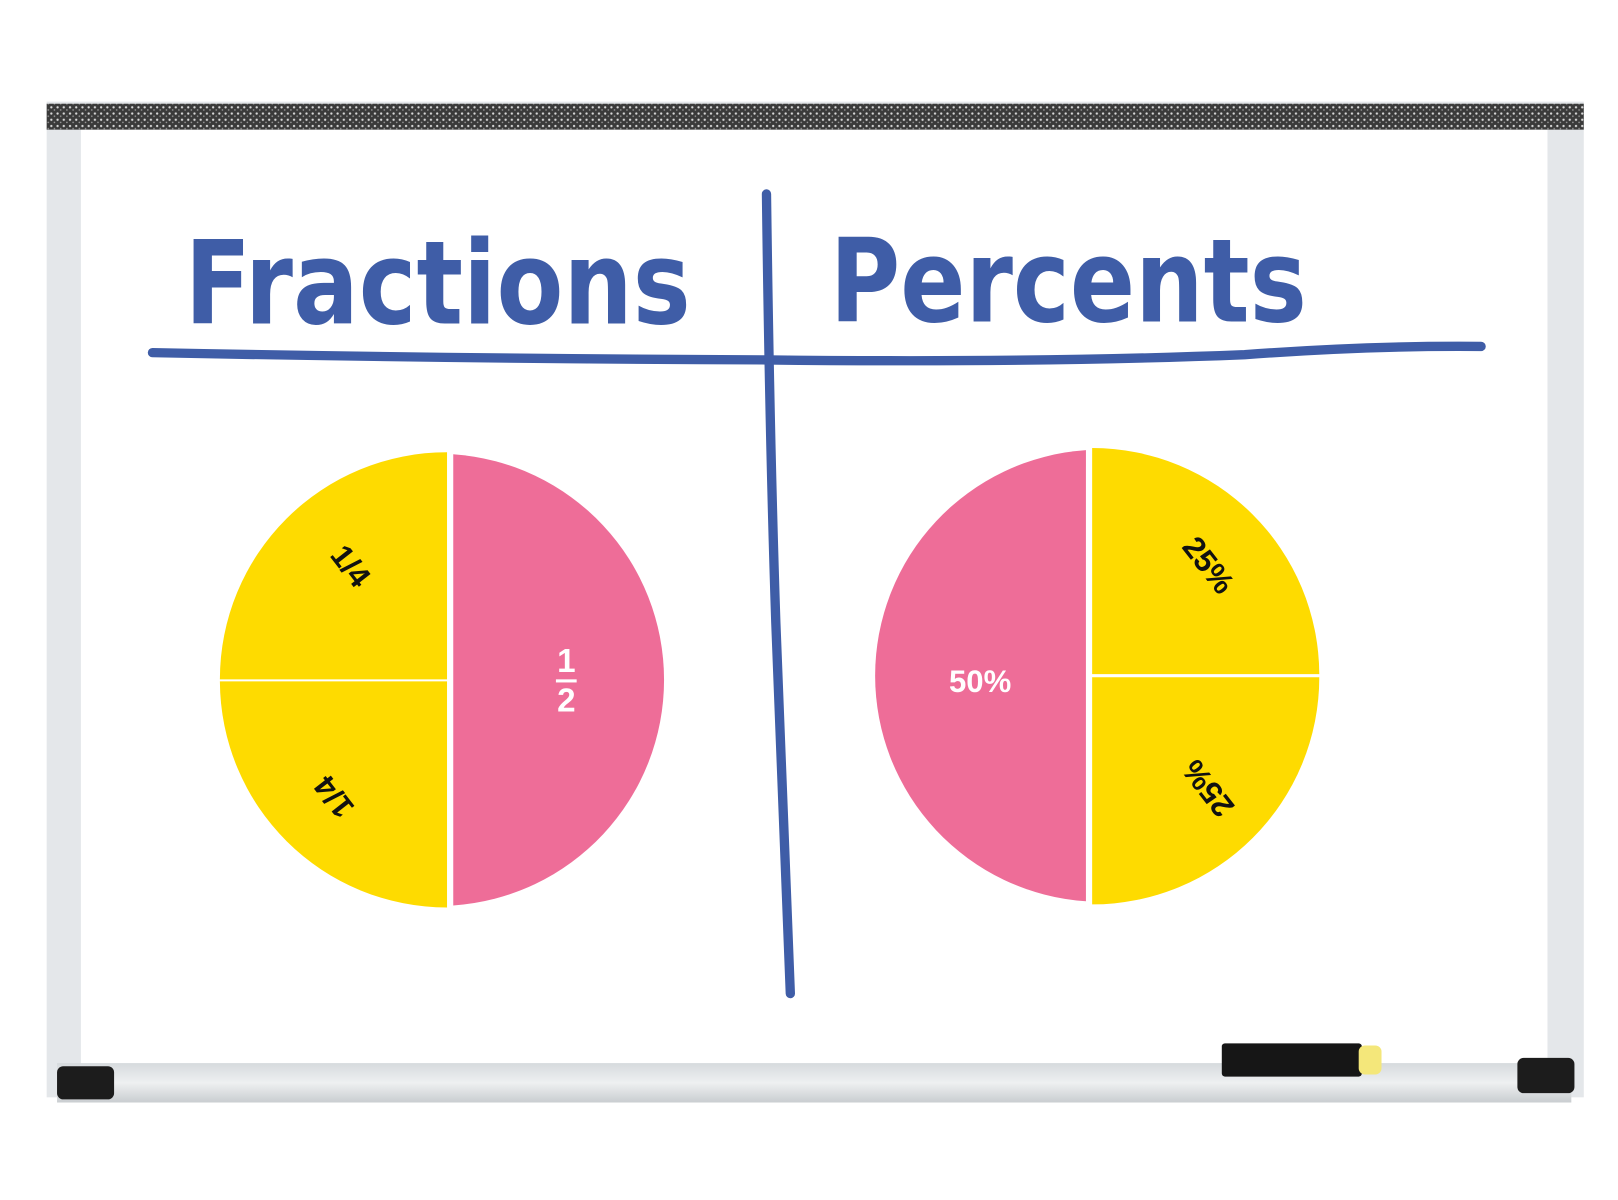  I want to click on label-half-denominator: 2, so click(566, 700).